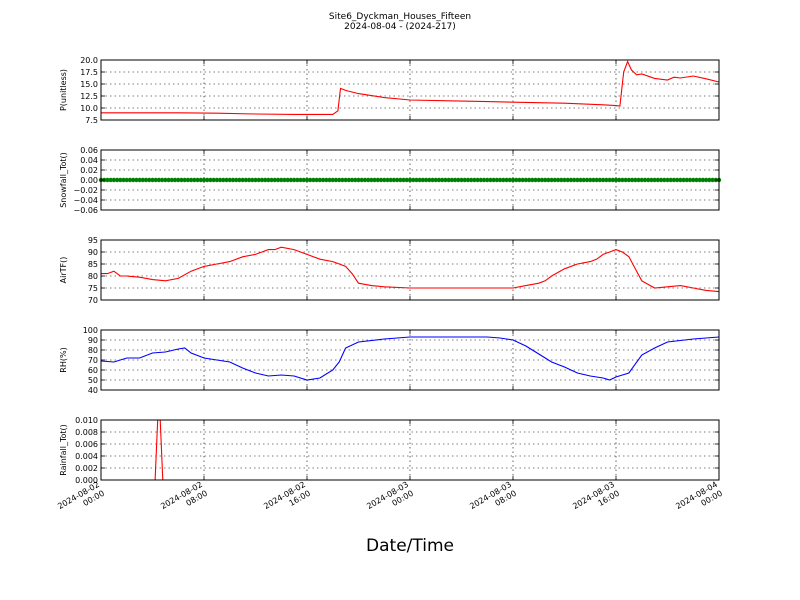 The image size is (800, 600). I want to click on y-tick-label: 0.002, so click(86, 468).